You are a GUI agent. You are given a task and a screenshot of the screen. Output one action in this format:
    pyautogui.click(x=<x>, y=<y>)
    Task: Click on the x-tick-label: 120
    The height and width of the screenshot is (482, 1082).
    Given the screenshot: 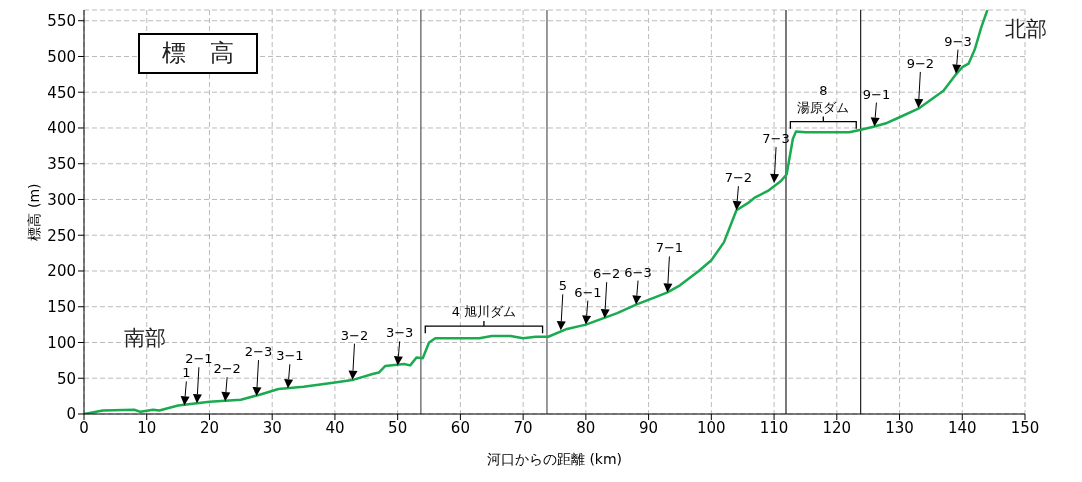 What is the action you would take?
    pyautogui.click(x=837, y=427)
    